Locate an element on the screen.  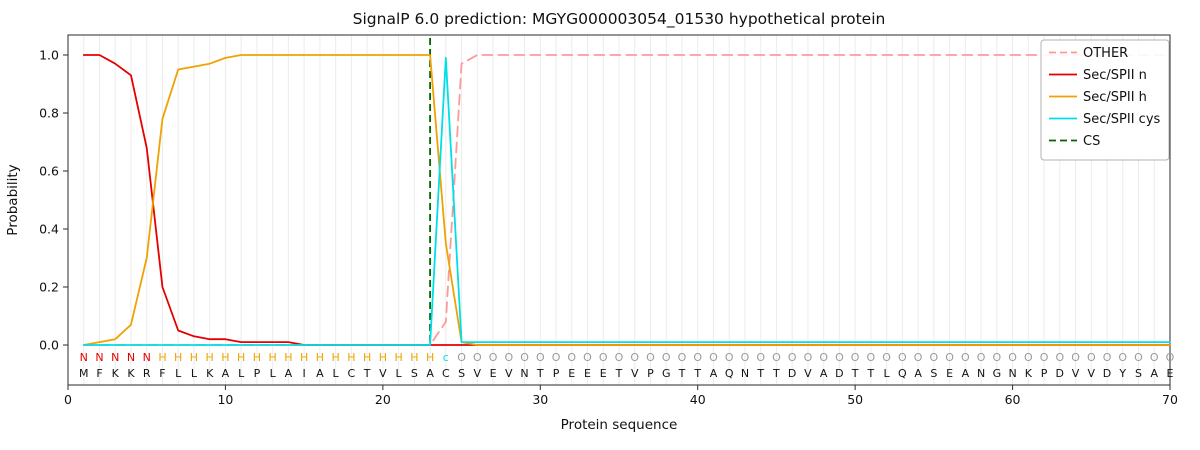
x-tick-label: 40 is located at coordinates (698, 399).